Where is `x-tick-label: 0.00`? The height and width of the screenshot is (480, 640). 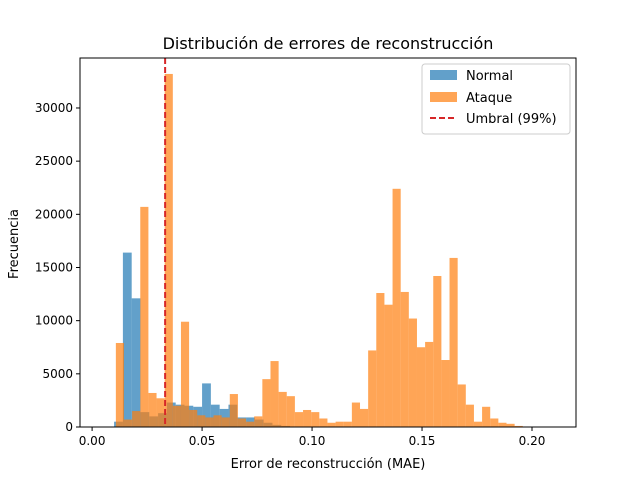
x-tick-label: 0.00 is located at coordinates (92, 441).